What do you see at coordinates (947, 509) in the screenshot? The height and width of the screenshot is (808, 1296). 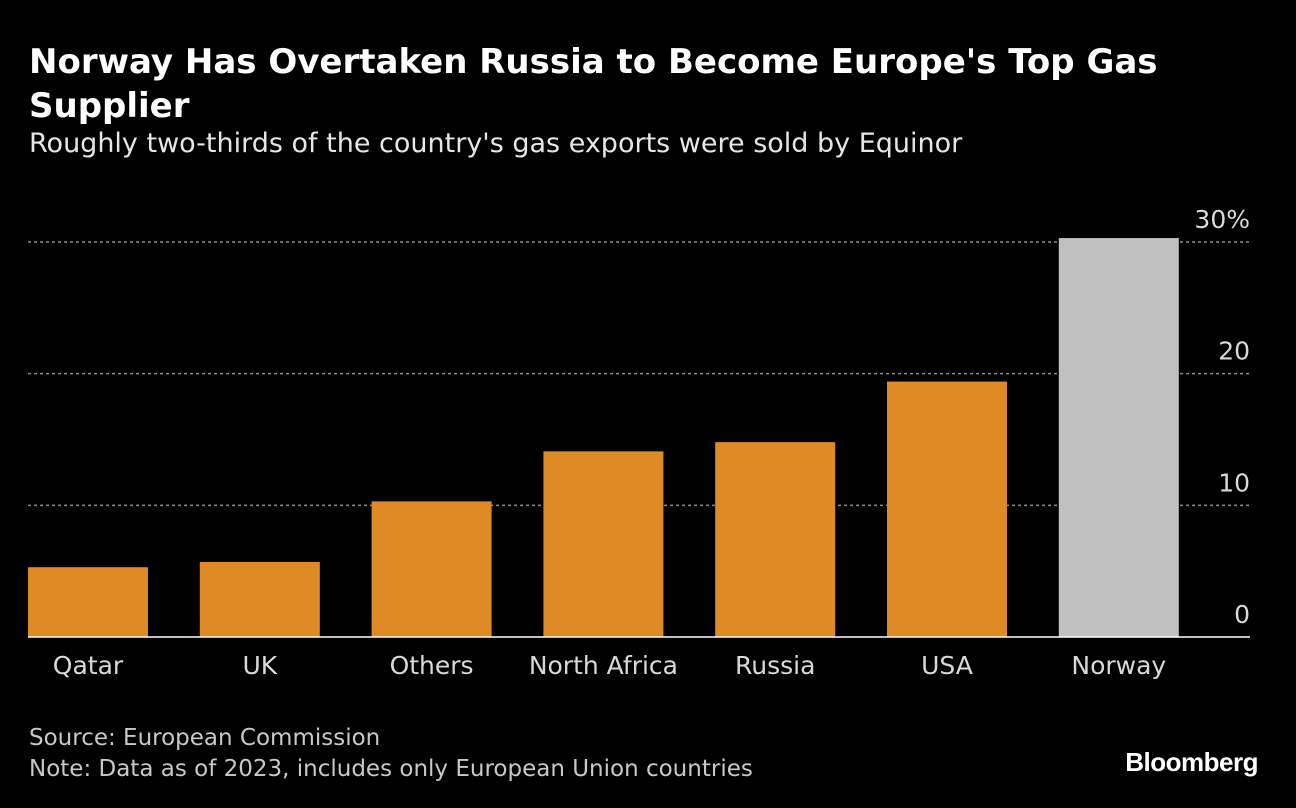 I see `bar-usa` at bounding box center [947, 509].